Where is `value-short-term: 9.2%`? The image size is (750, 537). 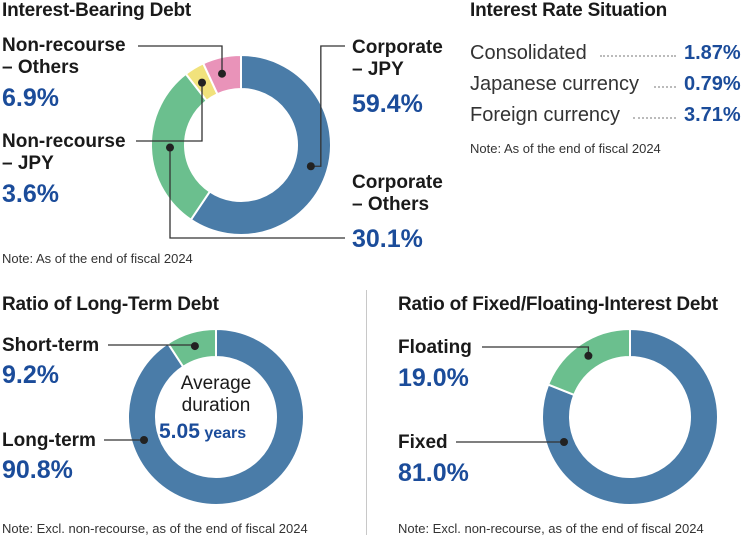
value-short-term: 9.2% is located at coordinates (30, 375).